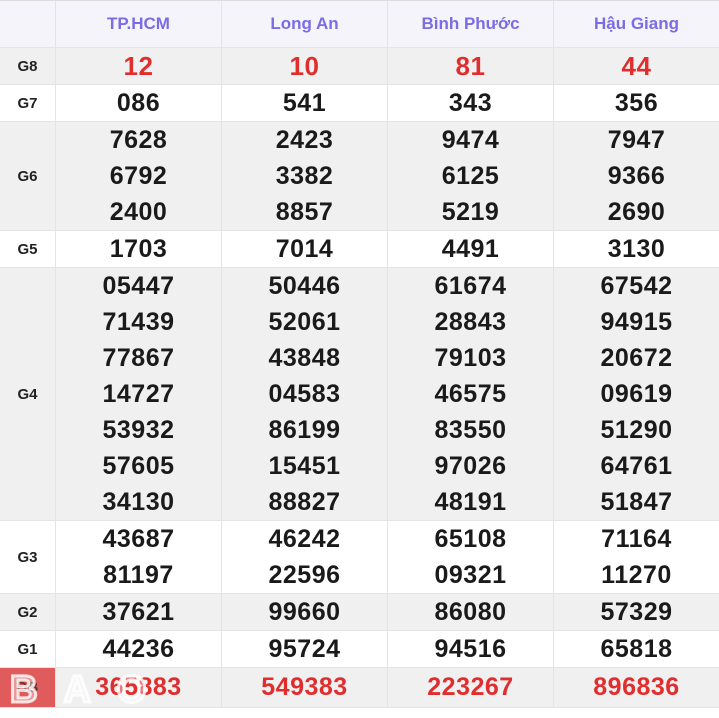 The width and height of the screenshot is (719, 718). I want to click on result-number: 09619, so click(636, 393).